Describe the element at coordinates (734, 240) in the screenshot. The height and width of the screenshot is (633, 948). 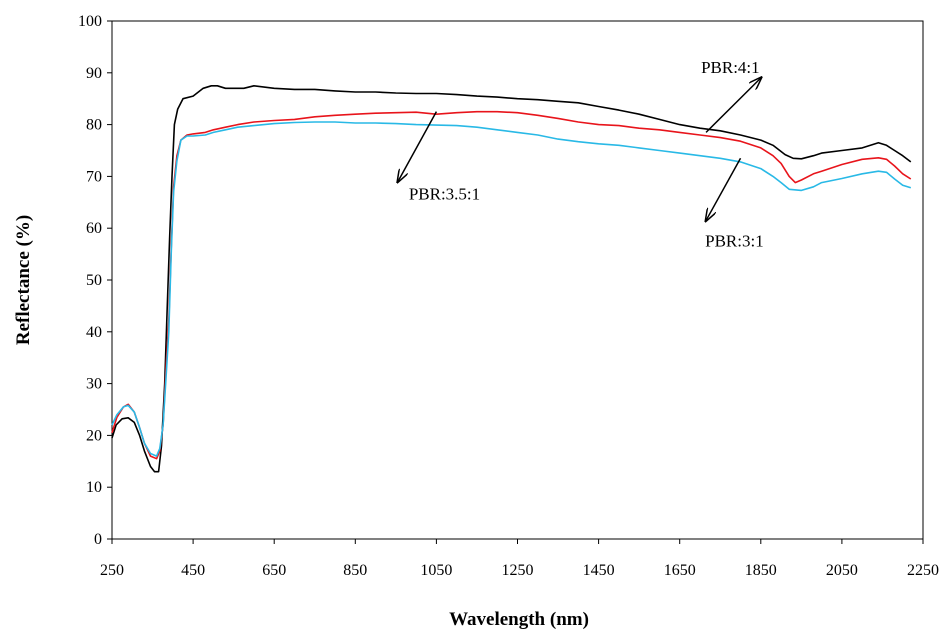
I see `annotation-label: PBR:3:1` at that location.